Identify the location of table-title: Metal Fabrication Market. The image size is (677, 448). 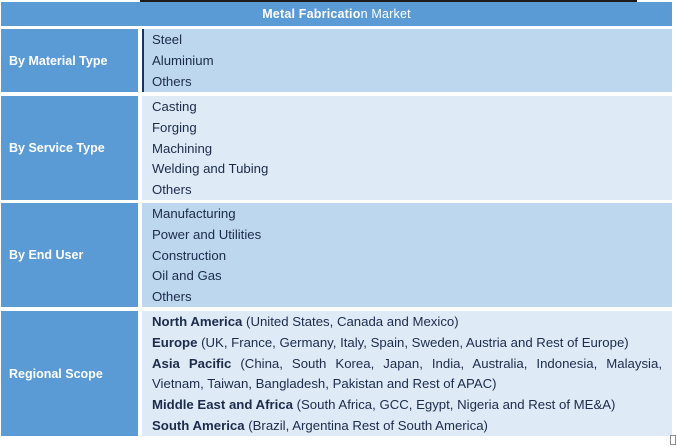
(336, 14).